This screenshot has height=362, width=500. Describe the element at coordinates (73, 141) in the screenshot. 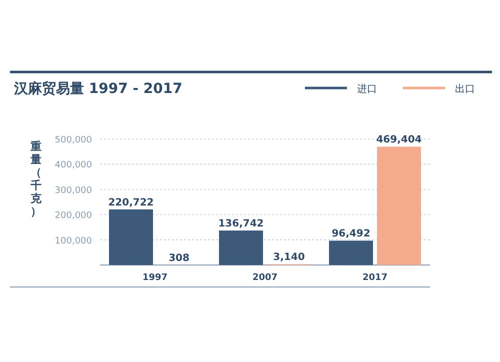

I see `y-tick-label: 500,000` at that location.